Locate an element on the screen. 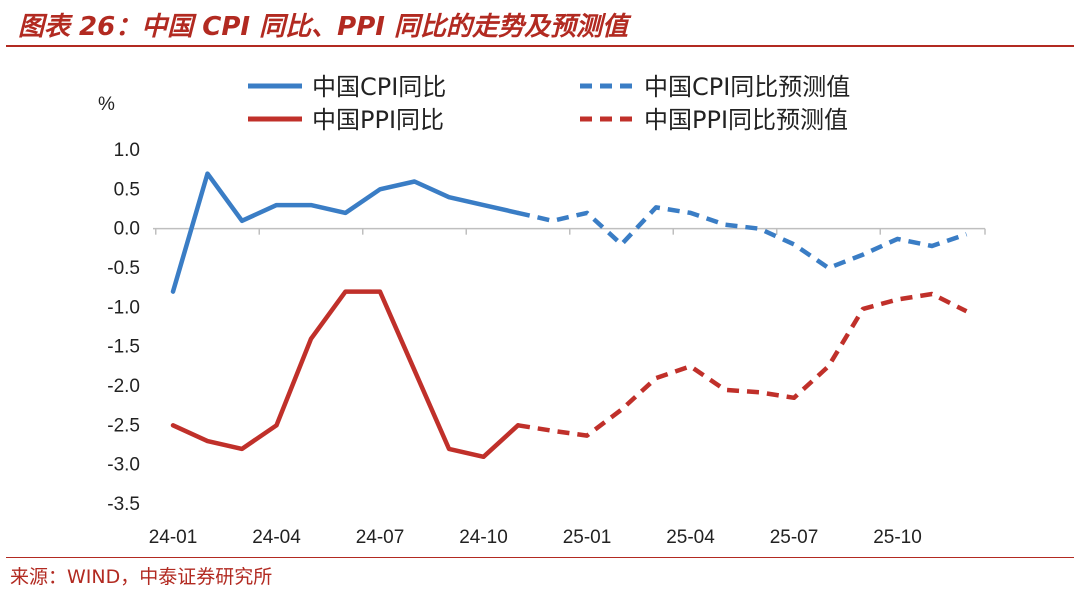  x-tick-label: 25-10 is located at coordinates (897, 537).